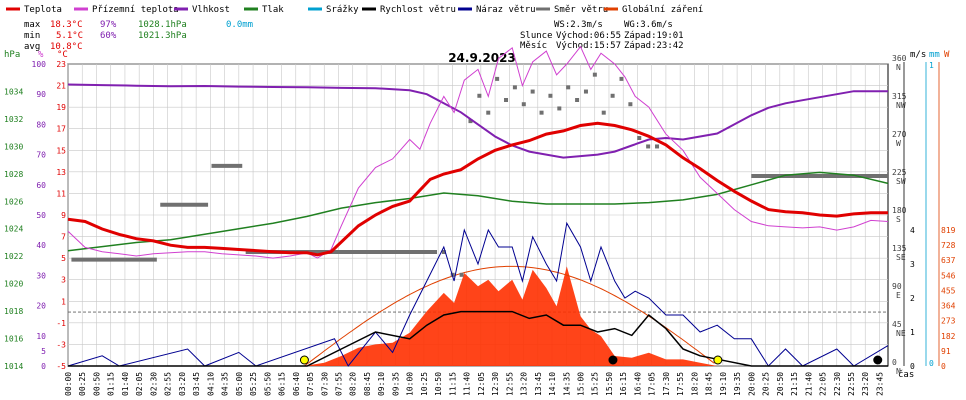  What do you see at coordinates (61, 129) in the screenshot?
I see `tick-label-degc: 17` at bounding box center [61, 129].